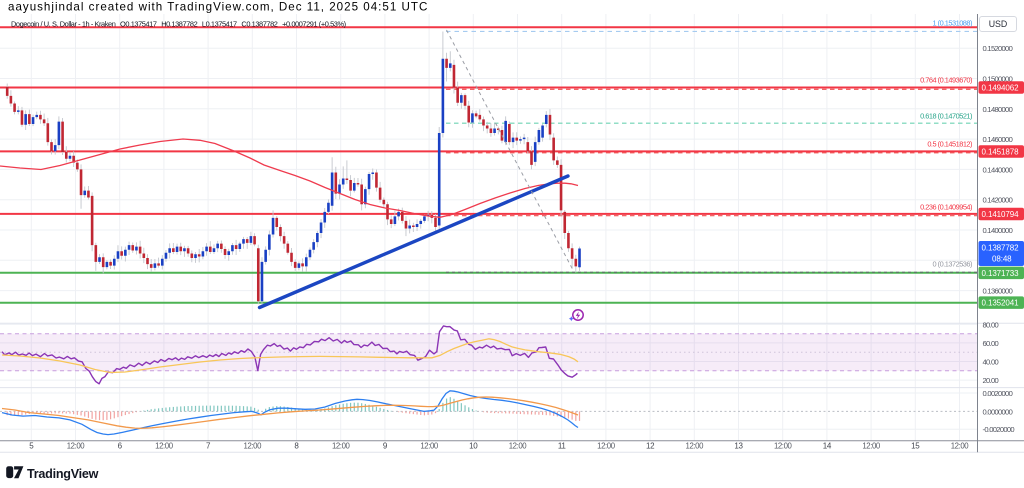 The height and width of the screenshot is (488, 1024). What do you see at coordinates (952, 23) in the screenshot?
I see `svg-text: 1 (0.1531088)` at bounding box center [952, 23].